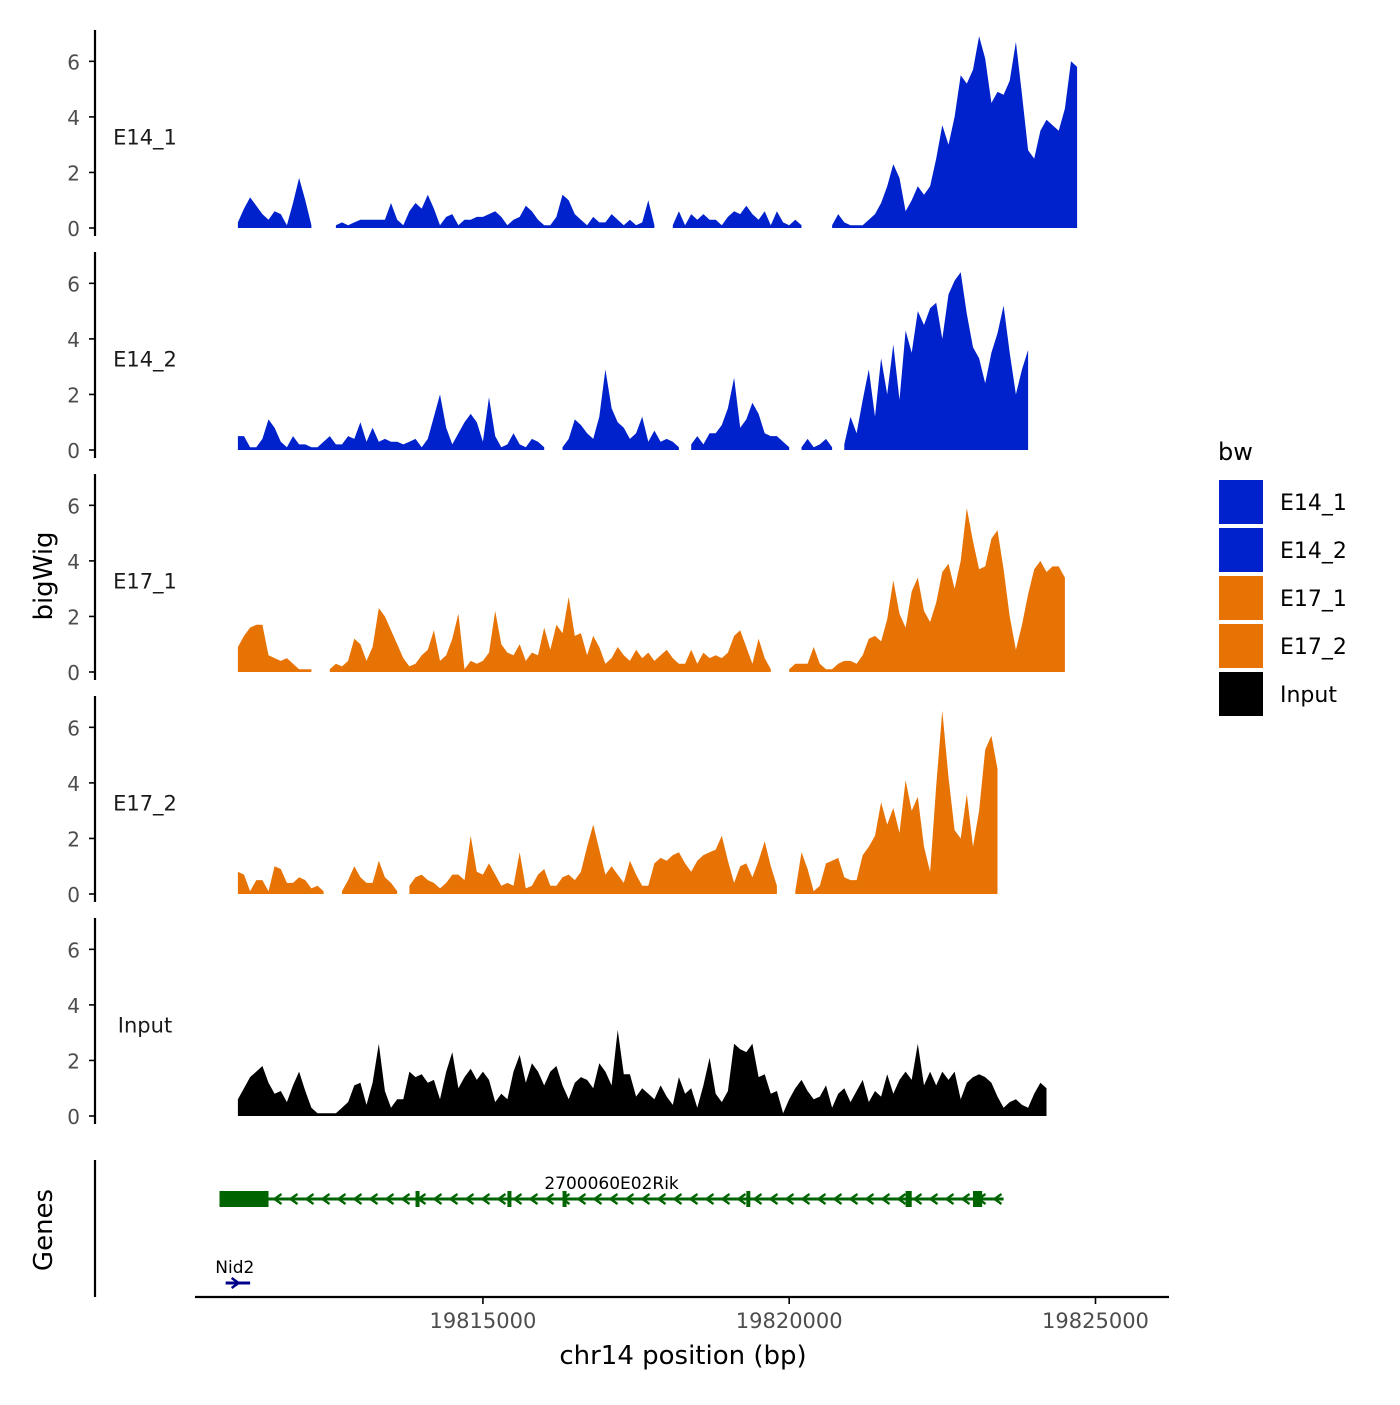  I want to click on x-axis: 19815000 19820000 19825000, so click(682, 1314).